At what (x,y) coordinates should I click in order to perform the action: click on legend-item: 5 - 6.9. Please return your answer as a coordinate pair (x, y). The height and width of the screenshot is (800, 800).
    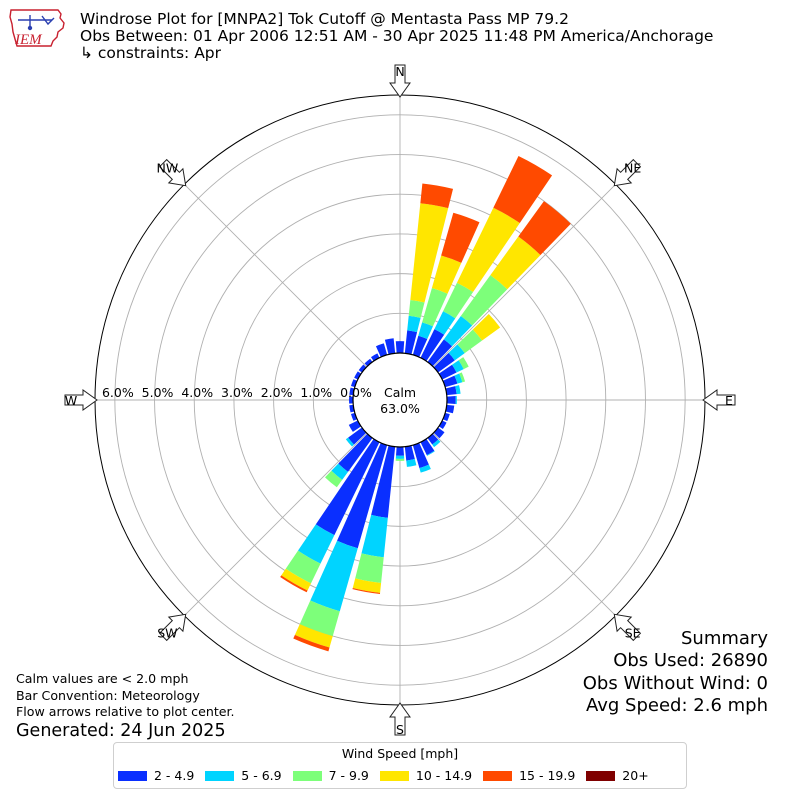
    Looking at the image, I should click on (243, 775).